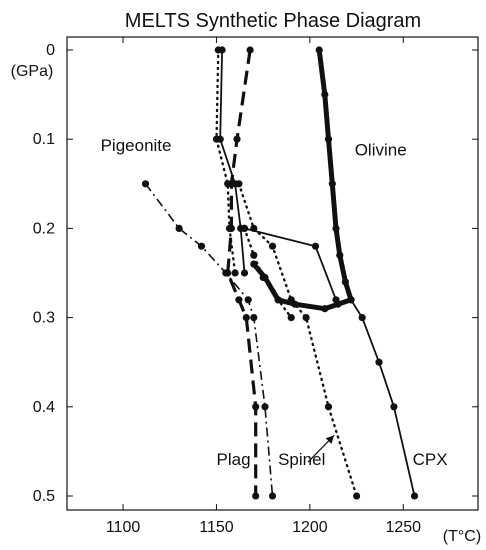 The width and height of the screenshot is (486, 550). Describe the element at coordinates (44, 139) in the screenshot. I see `y-tick-label: 0.1` at that location.